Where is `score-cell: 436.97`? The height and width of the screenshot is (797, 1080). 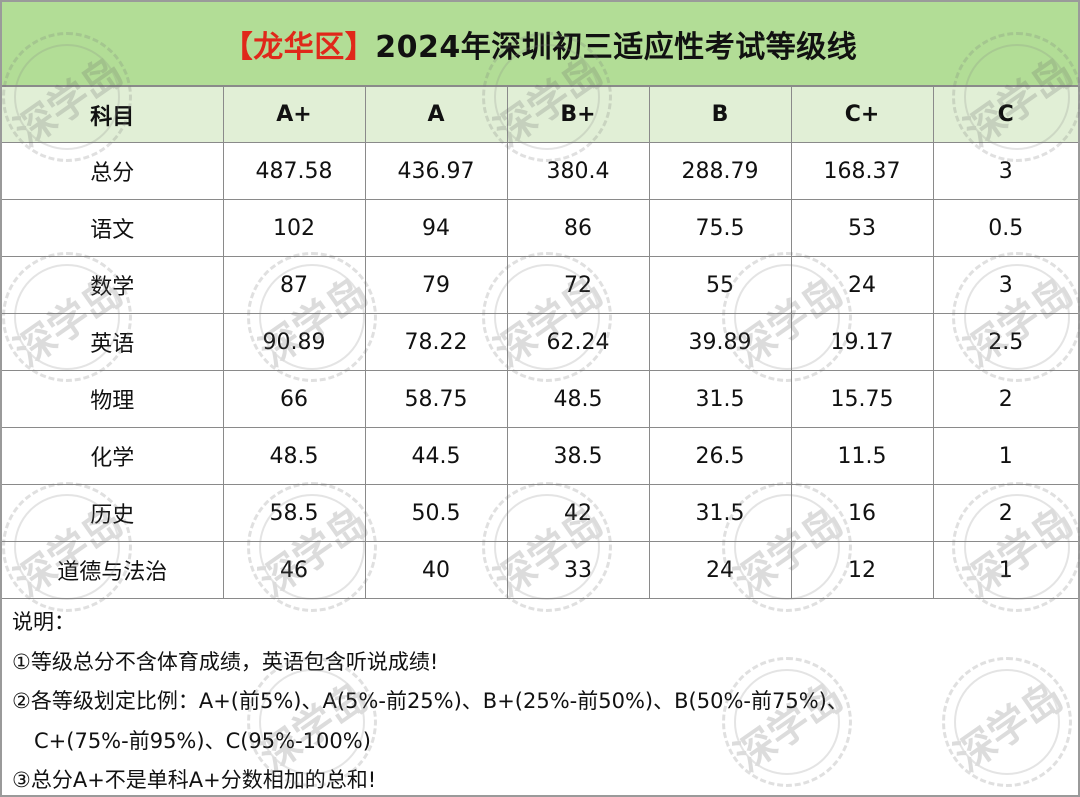
score-cell: 436.97 is located at coordinates (436, 171).